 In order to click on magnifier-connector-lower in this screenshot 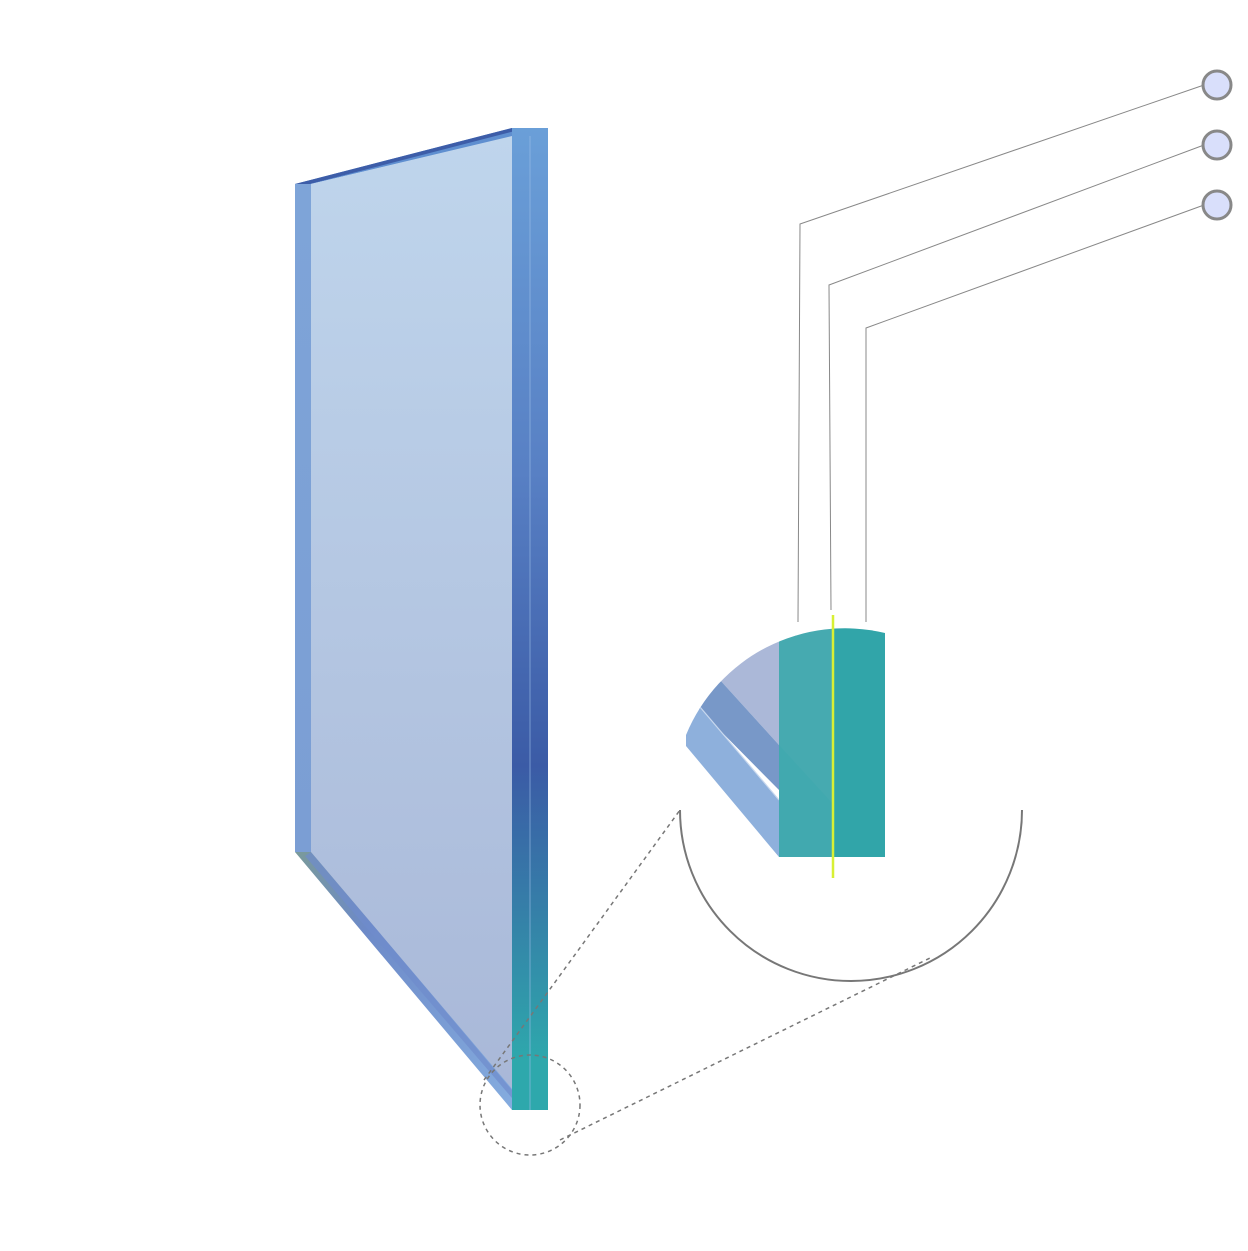, I will do `click(745, 1049)`.